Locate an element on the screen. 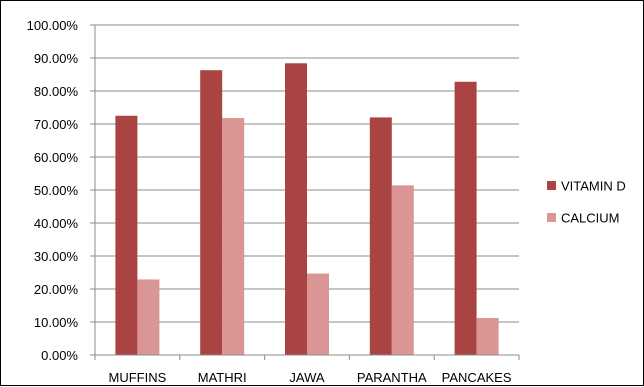  x-category-label: PARANTHA is located at coordinates (392, 377).